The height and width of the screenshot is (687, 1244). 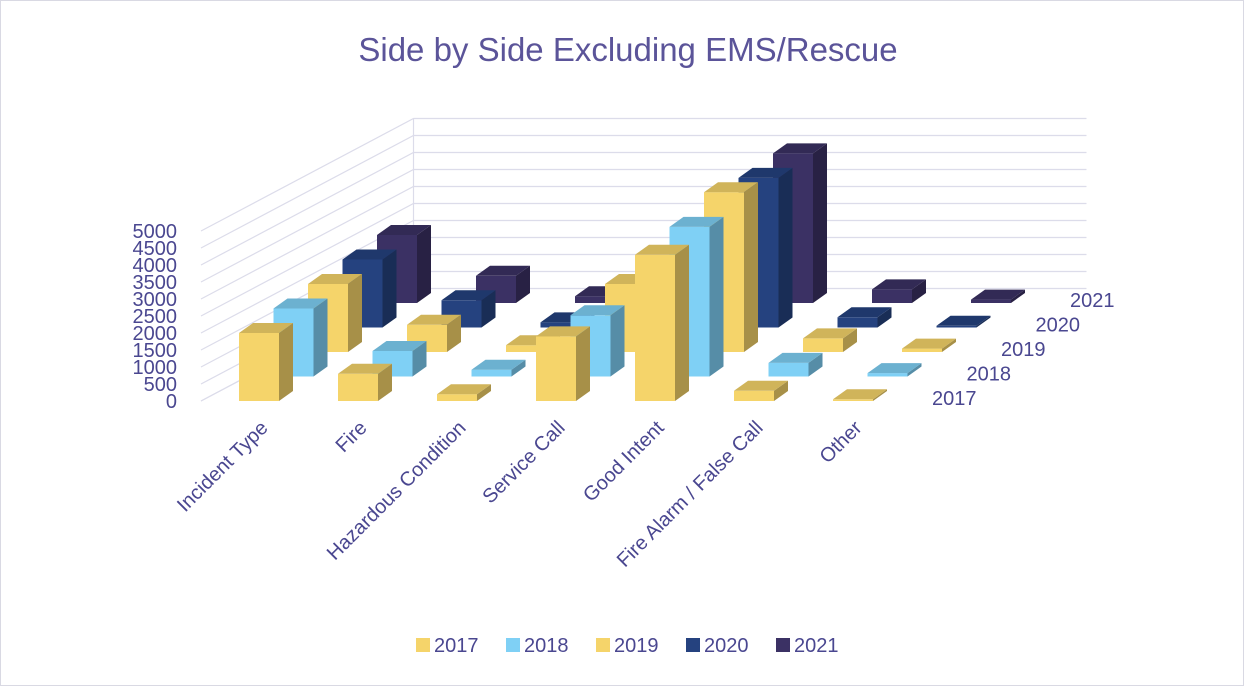 I want to click on category-label: Incident Type, so click(x=222, y=466).